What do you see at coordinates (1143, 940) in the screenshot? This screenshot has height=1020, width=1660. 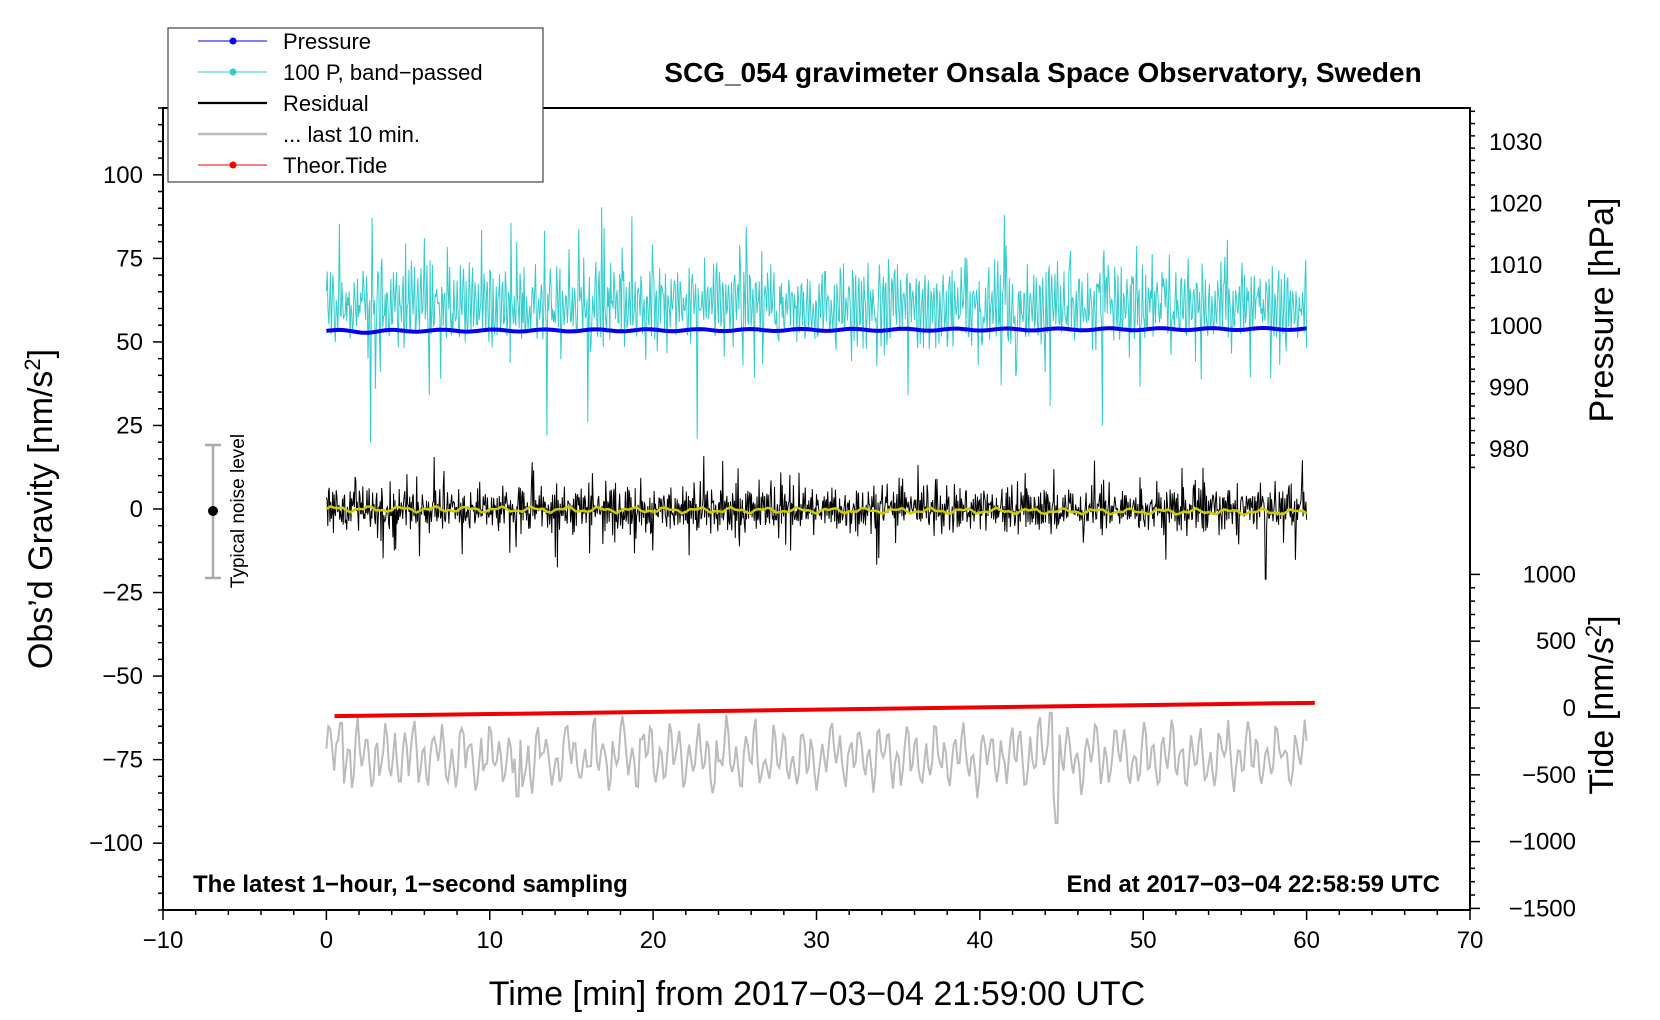 I see `x-tick-label: 50` at bounding box center [1143, 940].